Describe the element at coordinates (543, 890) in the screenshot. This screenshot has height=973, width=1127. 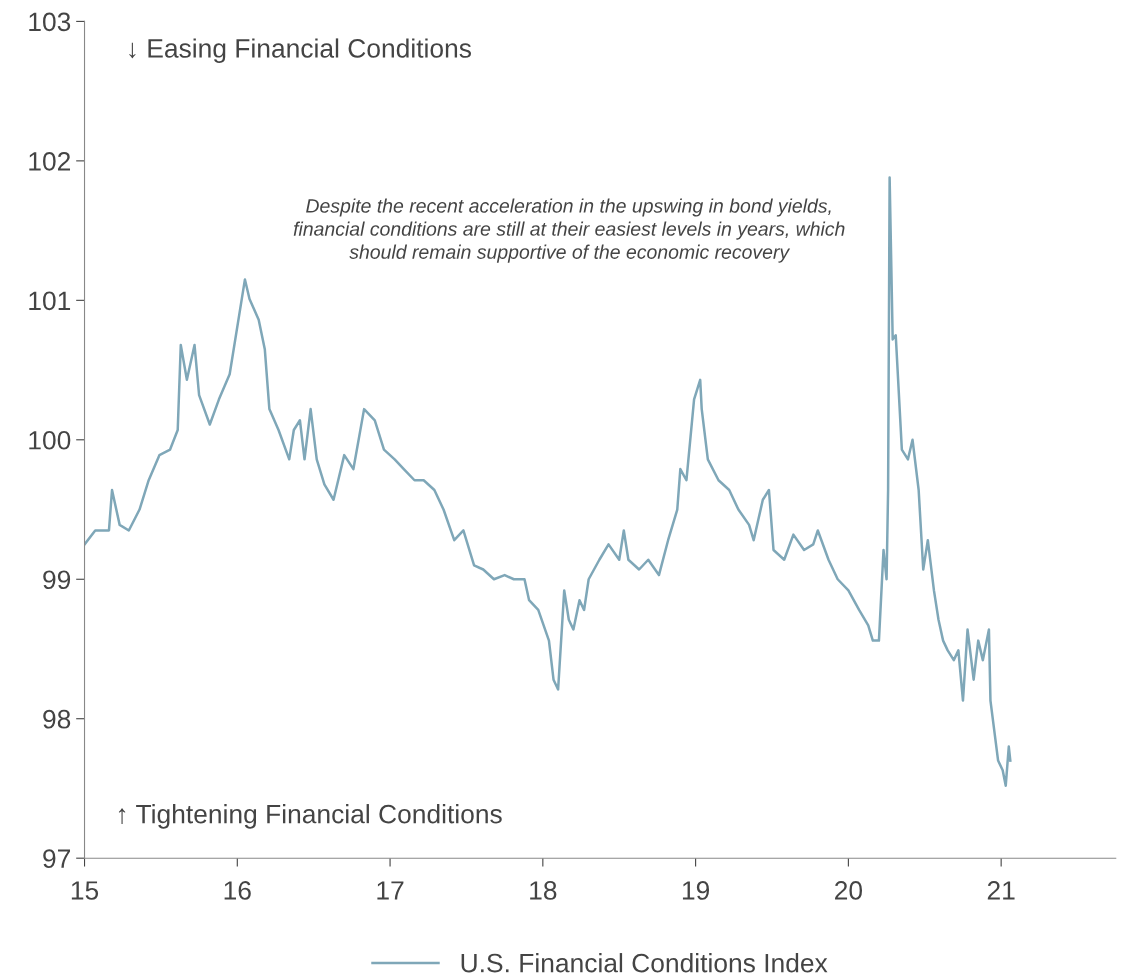
I see `x-tick-label: 18` at that location.